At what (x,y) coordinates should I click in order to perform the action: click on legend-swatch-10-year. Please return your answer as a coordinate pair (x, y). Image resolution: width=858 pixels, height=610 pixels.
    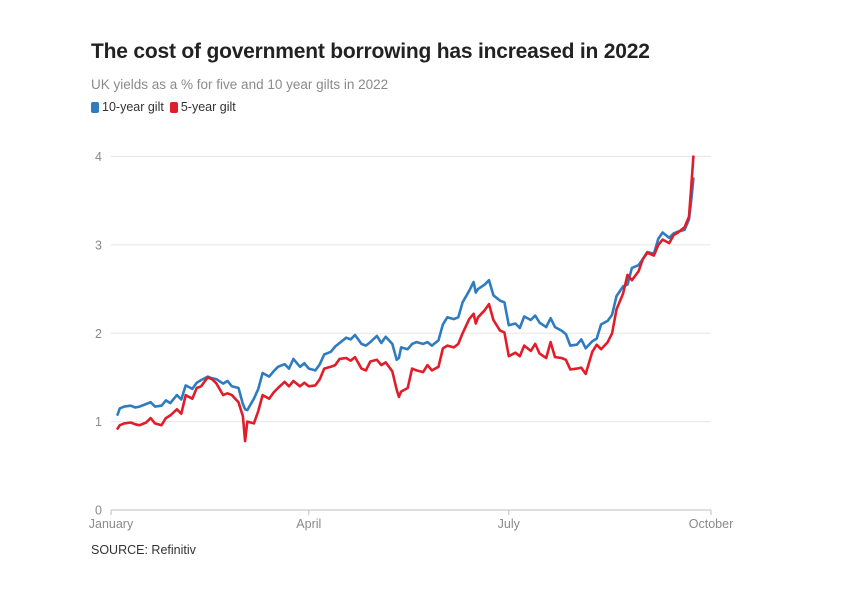
    Looking at the image, I should click on (95, 107).